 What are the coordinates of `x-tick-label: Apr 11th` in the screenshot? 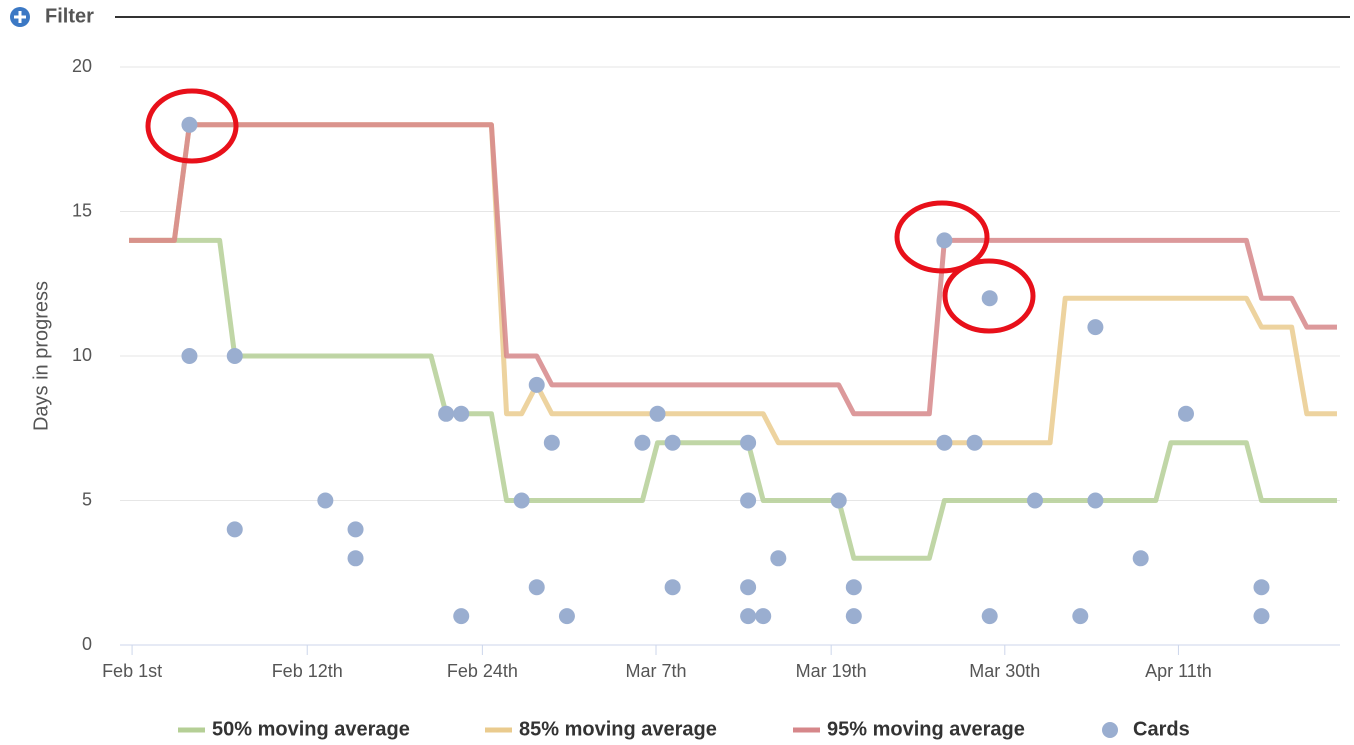 It's located at (1178, 671).